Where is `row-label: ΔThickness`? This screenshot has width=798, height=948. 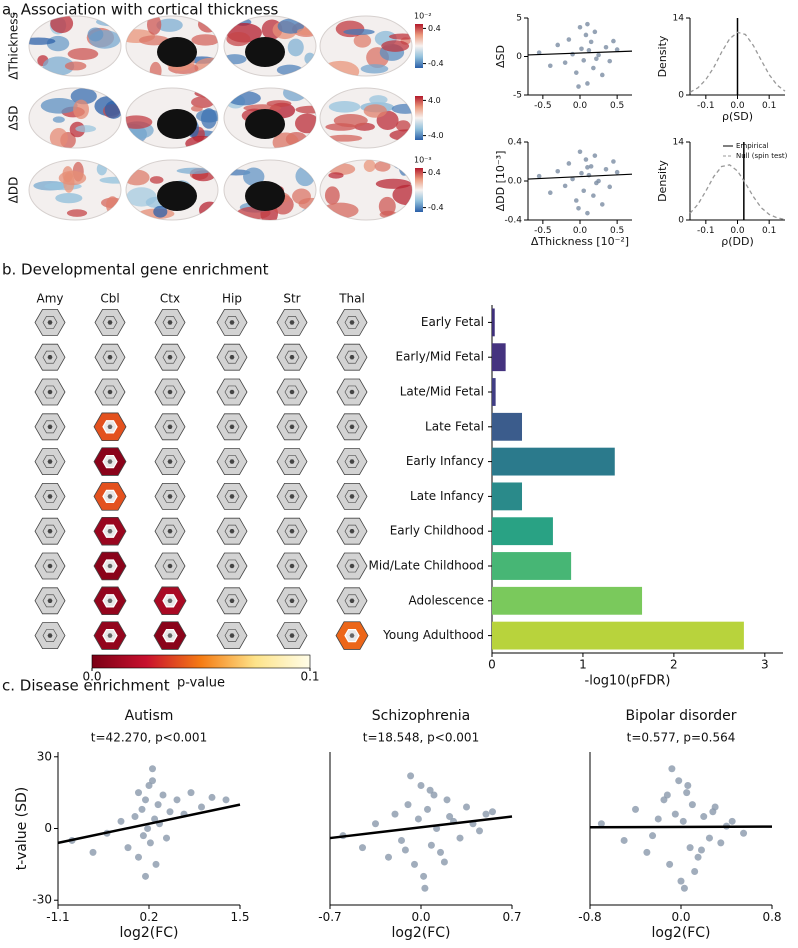
row-label: ΔThickness is located at coordinates (14, 46).